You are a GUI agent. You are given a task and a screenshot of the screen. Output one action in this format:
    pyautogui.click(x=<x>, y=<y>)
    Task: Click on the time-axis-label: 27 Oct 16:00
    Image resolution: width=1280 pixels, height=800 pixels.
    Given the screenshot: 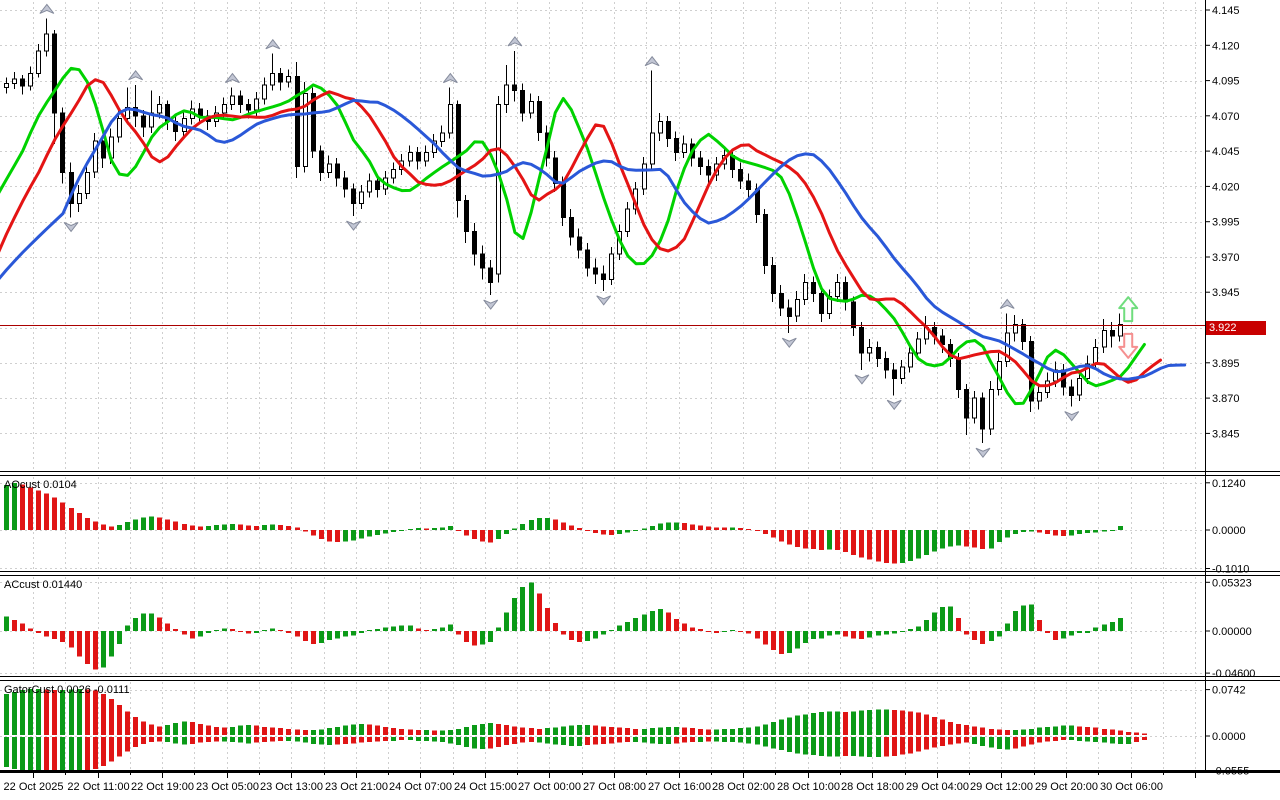 What is the action you would take?
    pyautogui.click(x=679, y=787)
    